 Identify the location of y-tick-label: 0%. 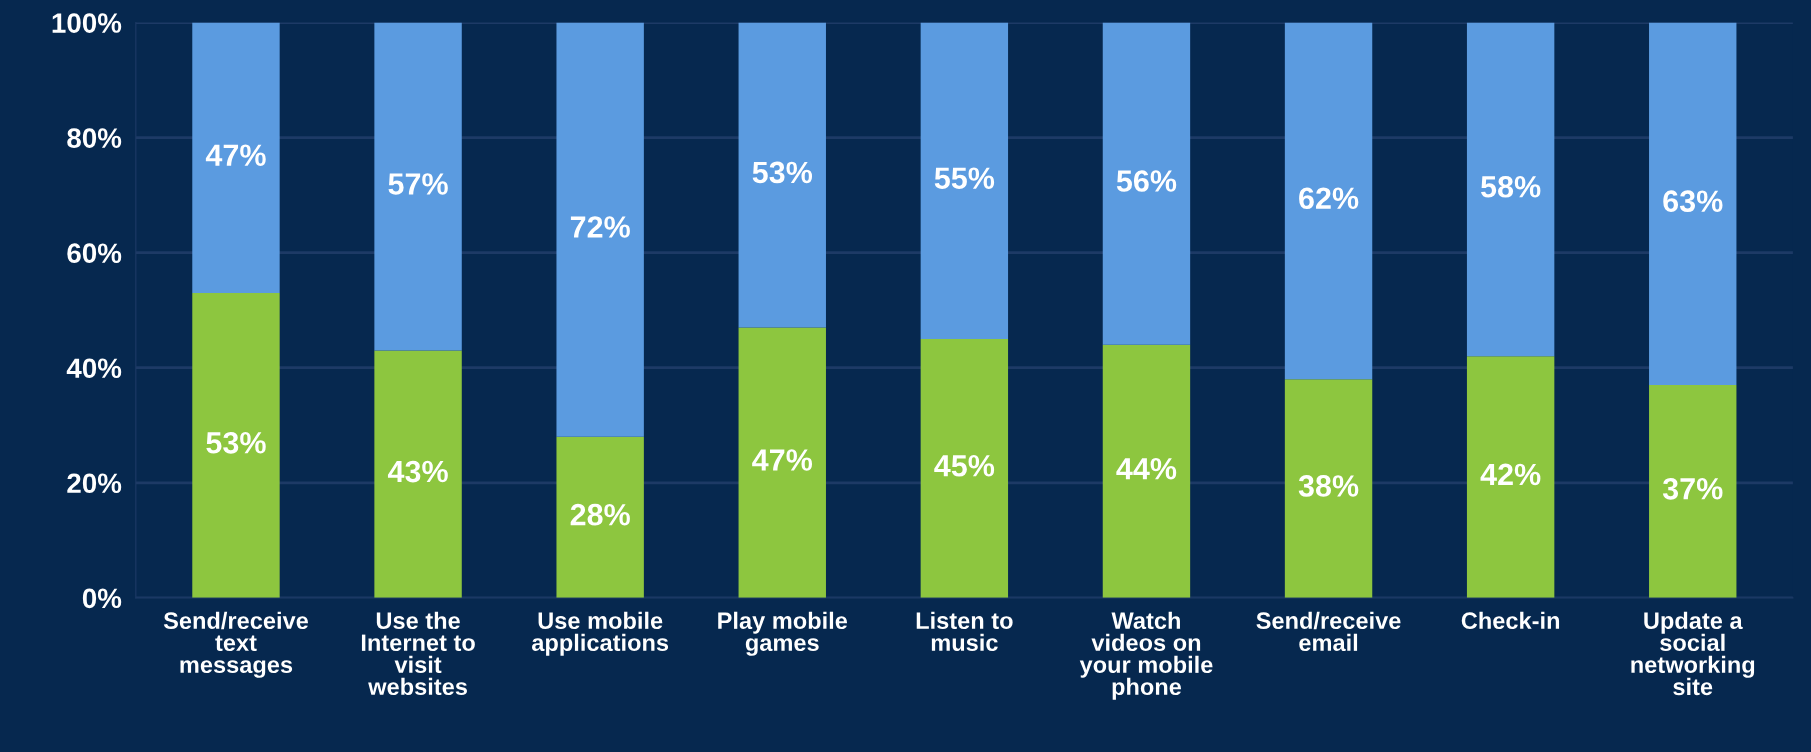
(102, 598).